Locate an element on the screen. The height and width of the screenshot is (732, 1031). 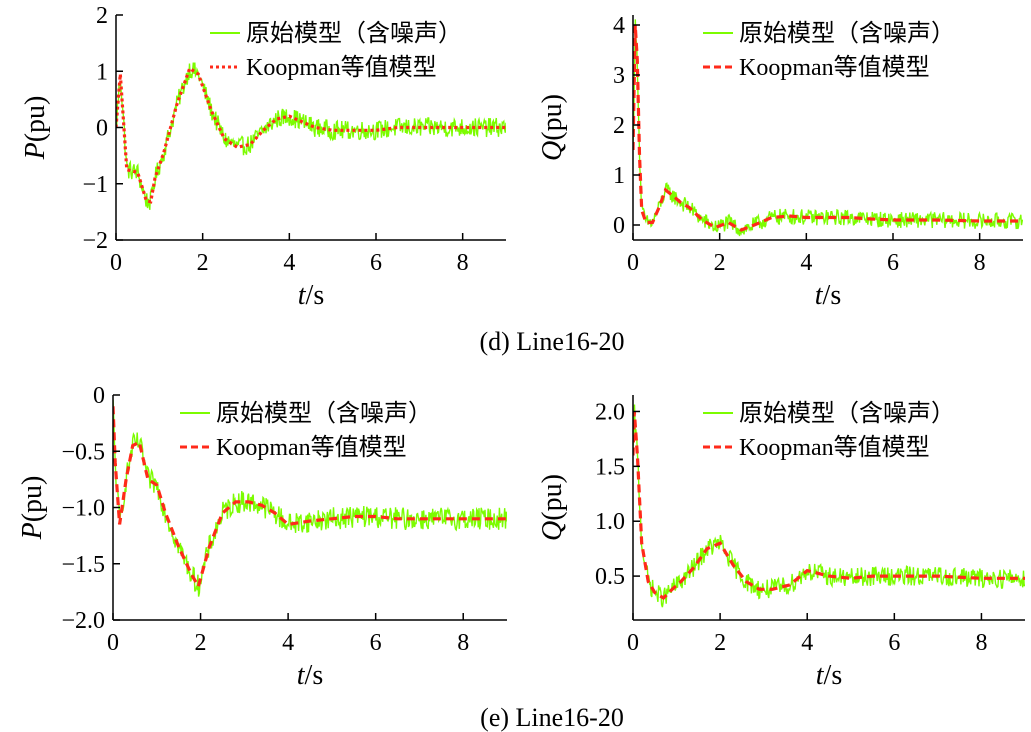
y-tick-label: −1.0 is located at coordinates (83, 509).